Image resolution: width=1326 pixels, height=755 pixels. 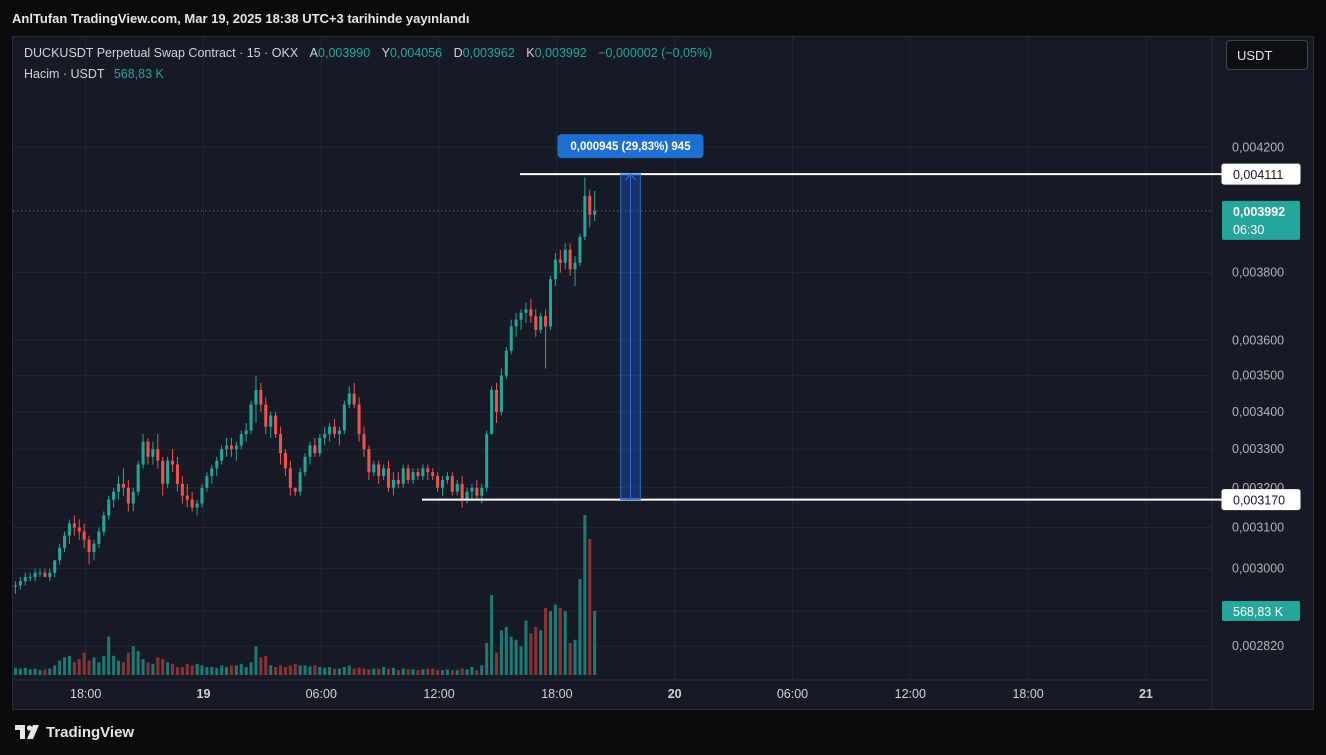 What do you see at coordinates (1258, 273) in the screenshot?
I see `y-tick-label: 0,003800` at bounding box center [1258, 273].